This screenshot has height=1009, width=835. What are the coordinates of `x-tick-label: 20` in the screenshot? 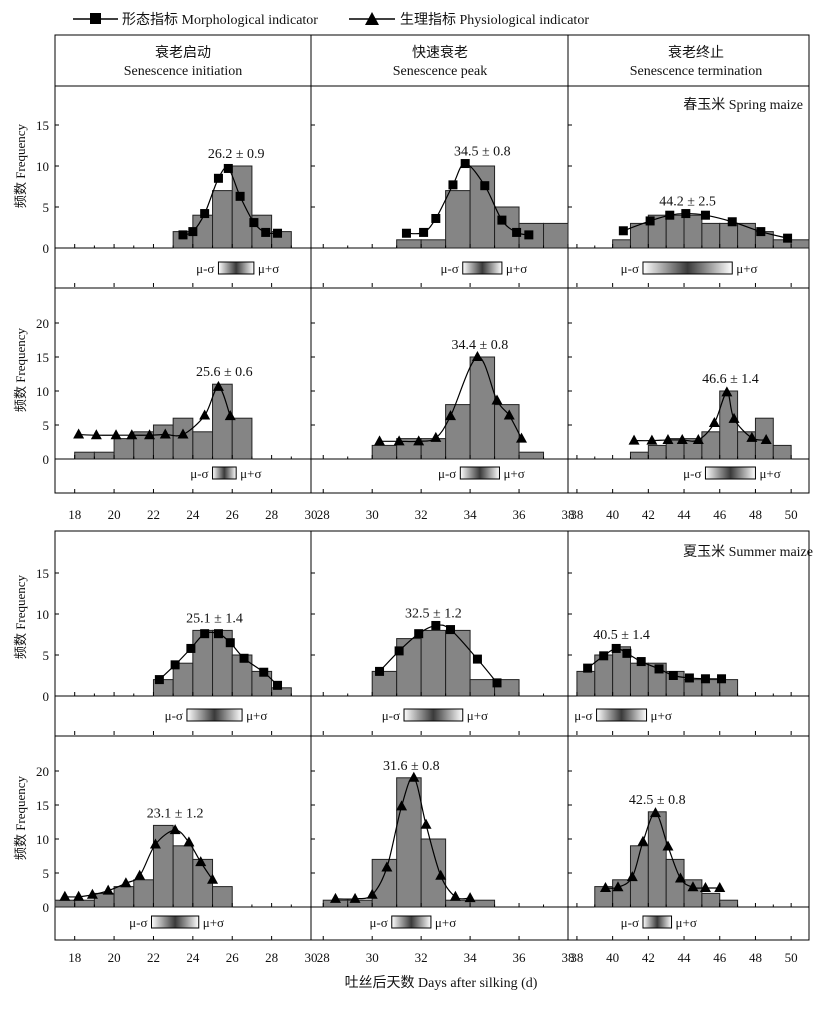 It's located at (114, 957).